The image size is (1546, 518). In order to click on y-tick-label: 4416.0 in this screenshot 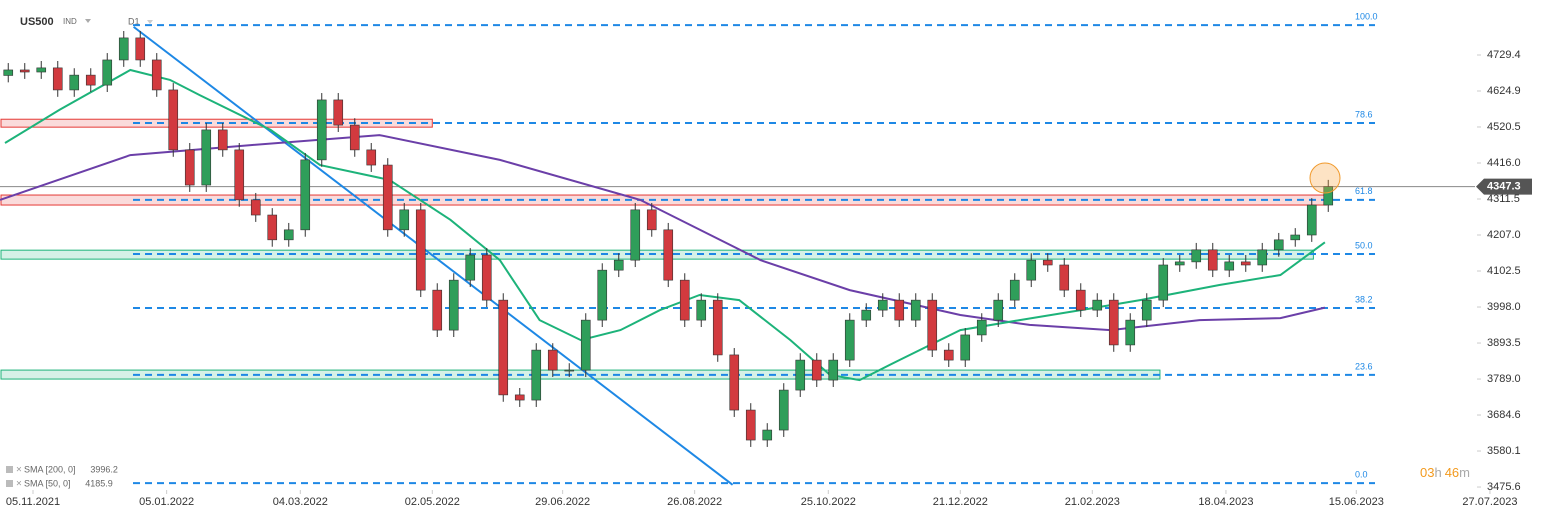, I will do `click(1504, 163)`.